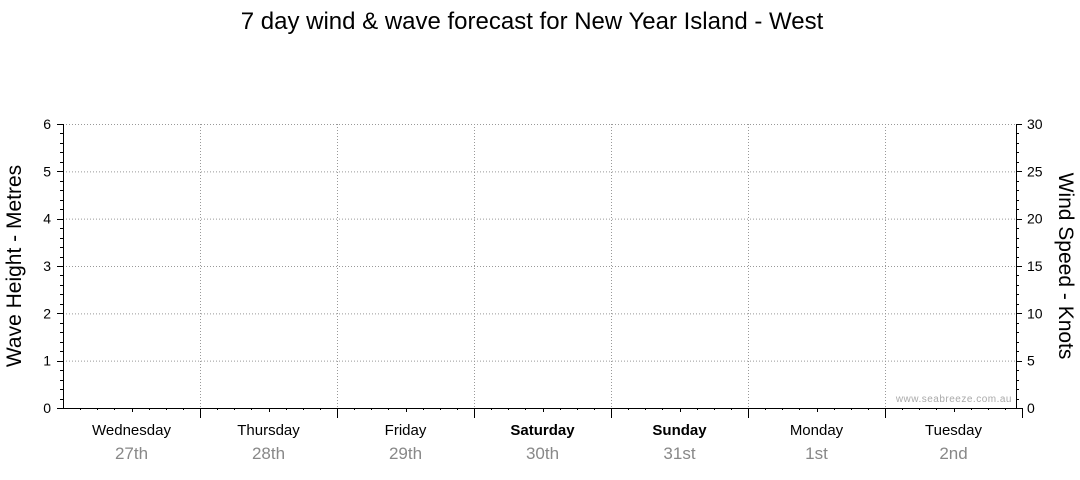 The image size is (1080, 480). What do you see at coordinates (1035, 266) in the screenshot?
I see `right-tick-label: 15` at bounding box center [1035, 266].